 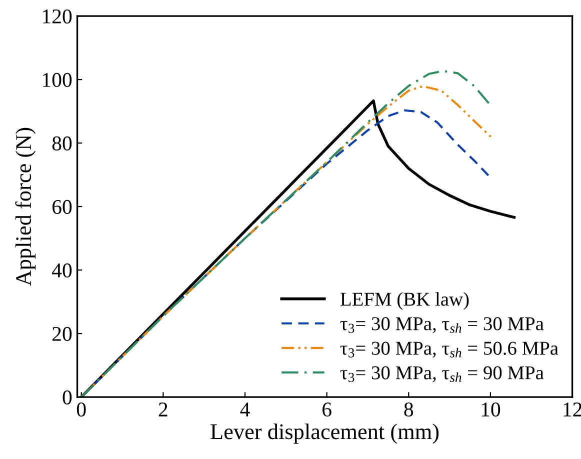 I want to click on y-tick-label: 100, so click(x=57, y=79).